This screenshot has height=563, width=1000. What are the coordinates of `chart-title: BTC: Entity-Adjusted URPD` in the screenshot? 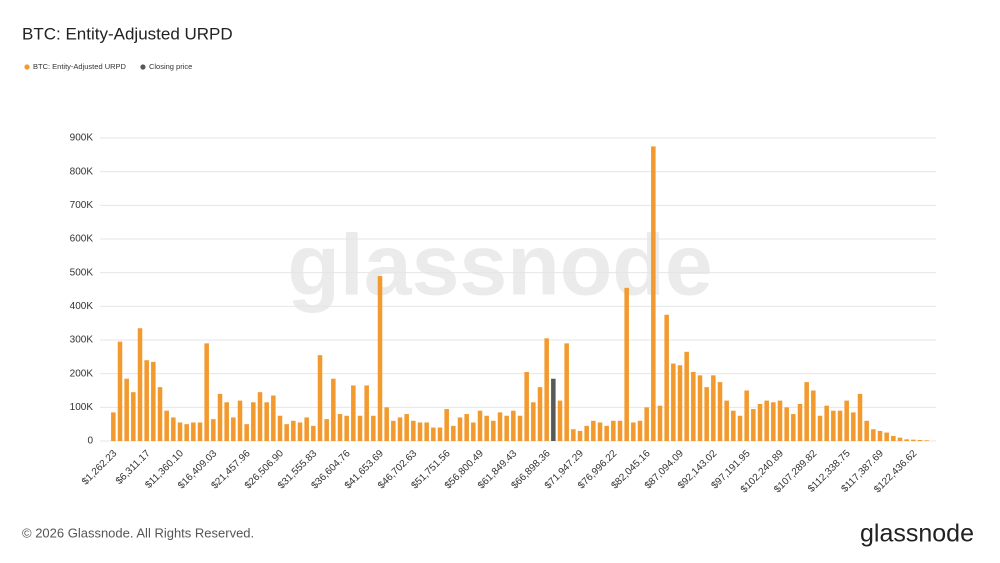 It's located at (127, 33).